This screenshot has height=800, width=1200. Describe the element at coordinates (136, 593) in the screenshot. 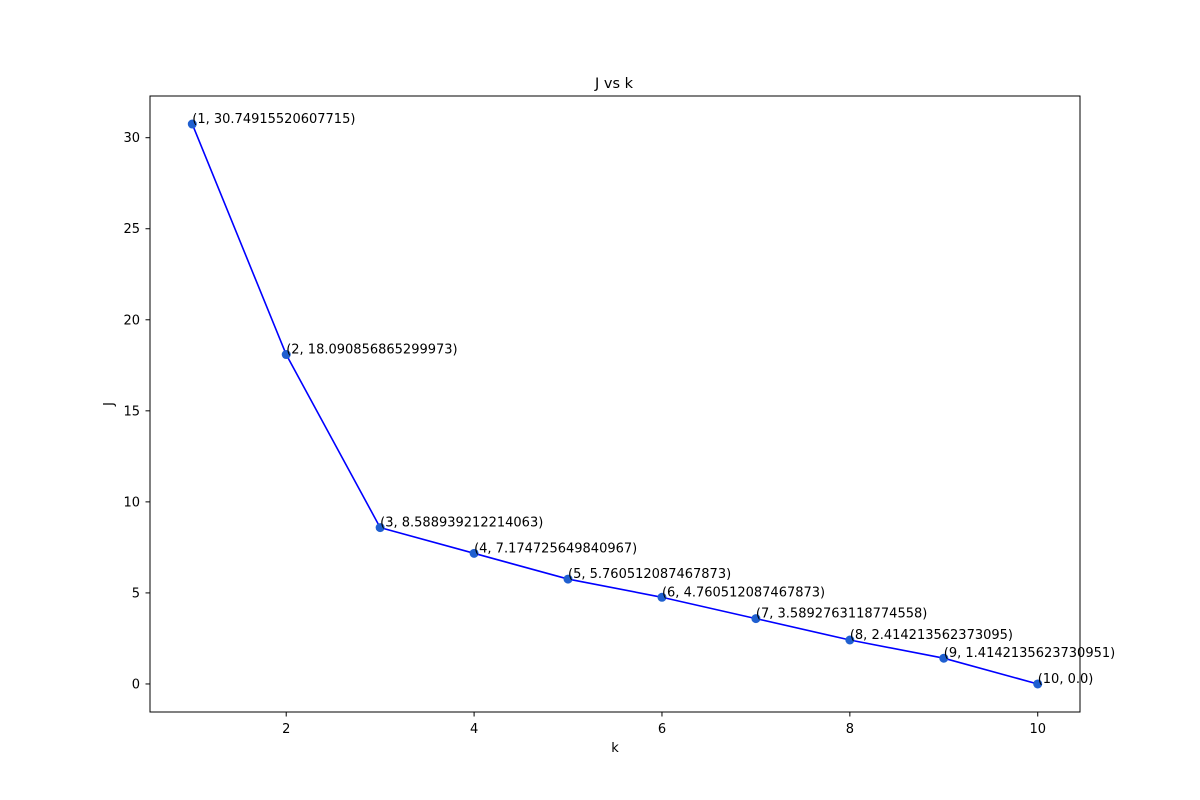

I see `y-tick-label: 5` at that location.